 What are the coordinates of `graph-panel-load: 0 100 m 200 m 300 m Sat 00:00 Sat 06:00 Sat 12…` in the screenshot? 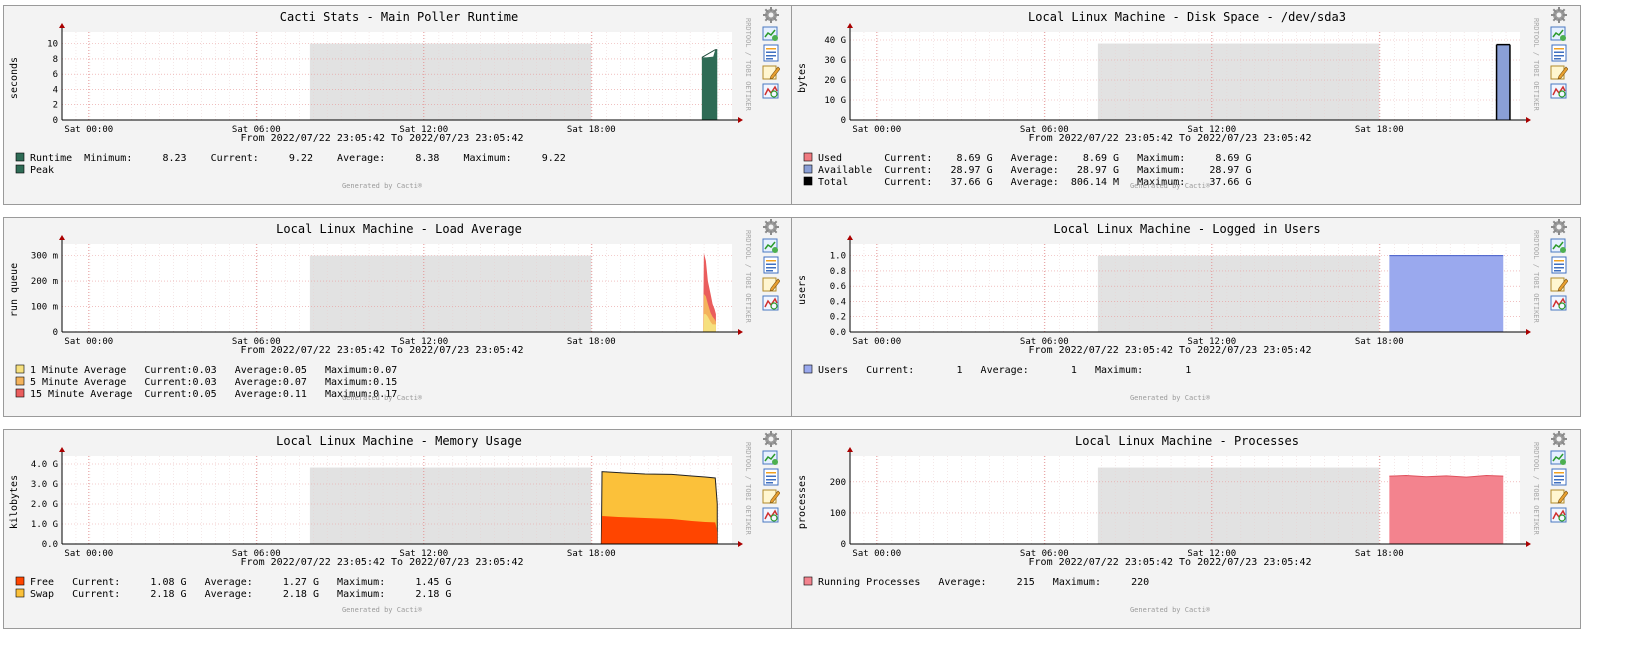 It's located at (398, 317).